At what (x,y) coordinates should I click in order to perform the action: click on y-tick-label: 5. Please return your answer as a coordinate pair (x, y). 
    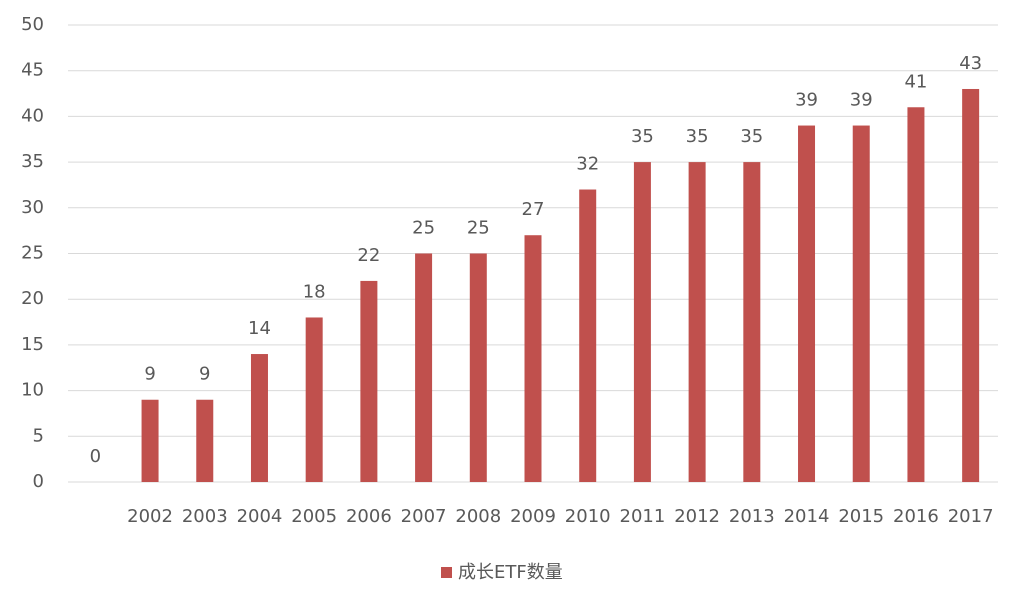
    Looking at the image, I should click on (38, 435).